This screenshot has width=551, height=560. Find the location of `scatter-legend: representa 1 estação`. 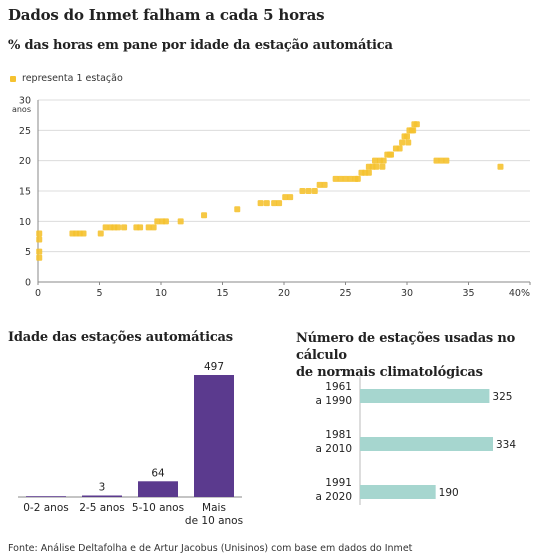

scatter-legend: representa 1 estação is located at coordinates (66, 78).